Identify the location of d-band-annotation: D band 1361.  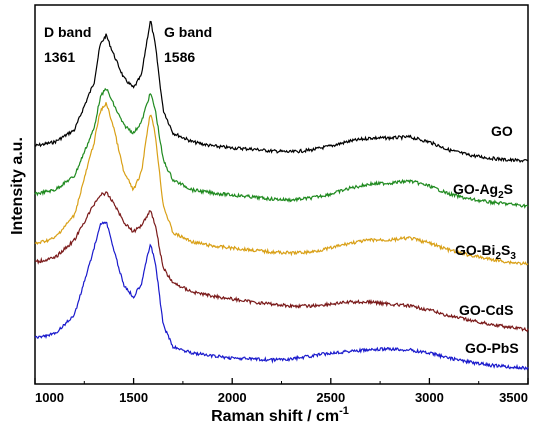
(67, 44).